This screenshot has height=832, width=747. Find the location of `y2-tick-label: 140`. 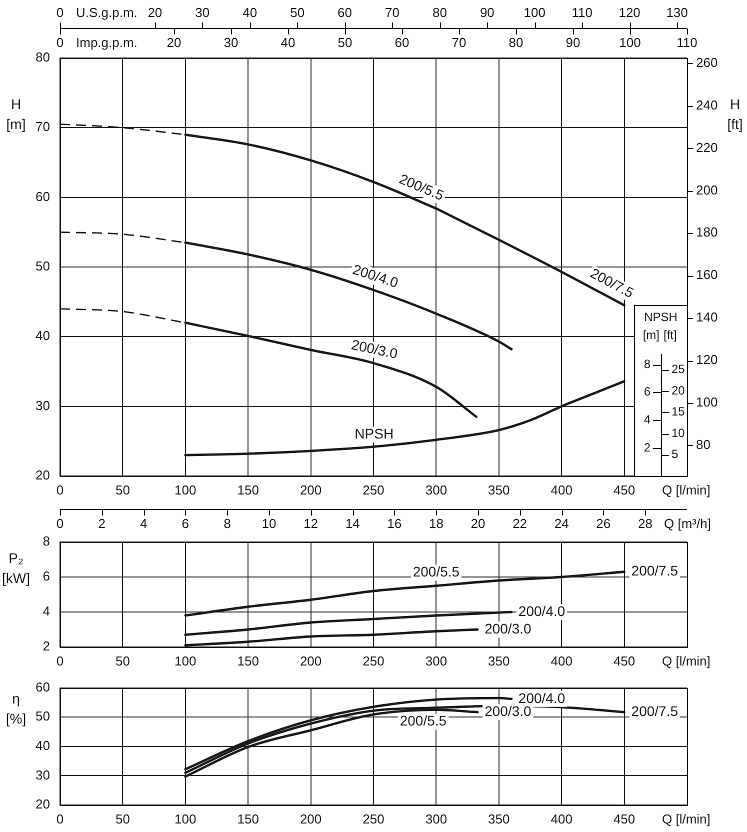

y2-tick-label: 140 is located at coordinates (707, 317).